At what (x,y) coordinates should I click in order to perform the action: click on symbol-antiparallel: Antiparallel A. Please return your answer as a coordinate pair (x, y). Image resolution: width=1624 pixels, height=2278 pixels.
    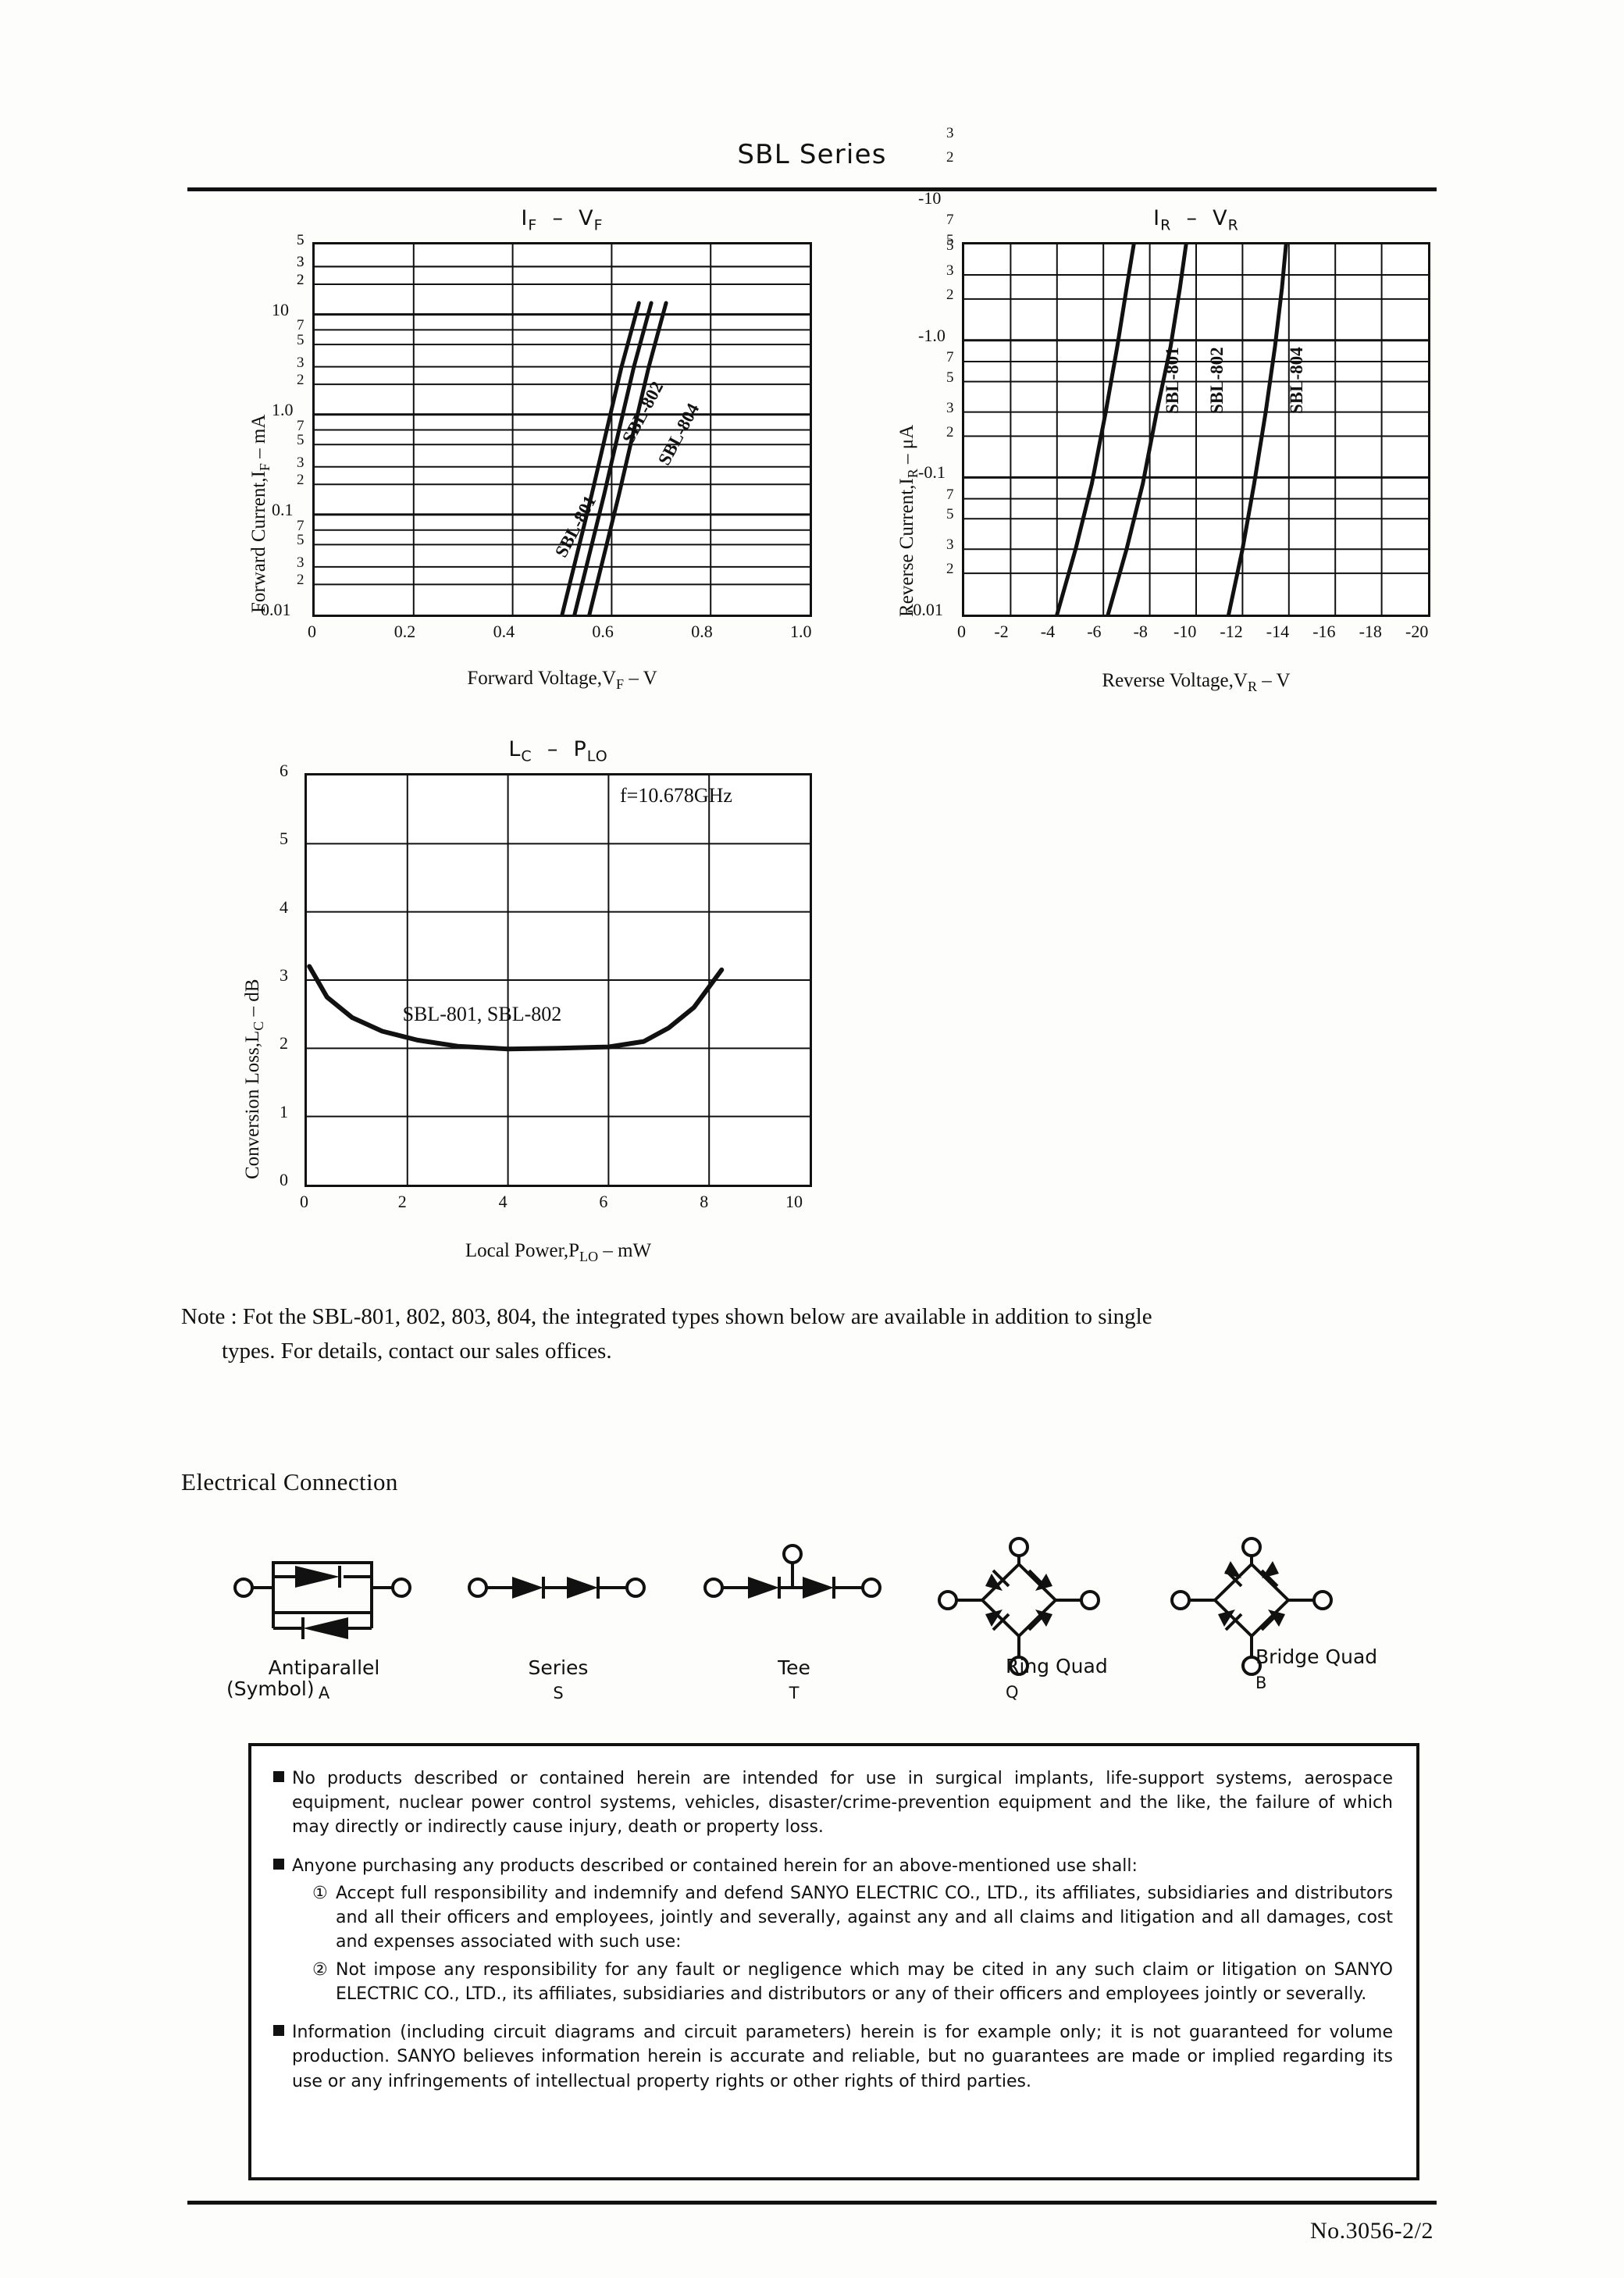
    Looking at the image, I should click on (322, 1629).